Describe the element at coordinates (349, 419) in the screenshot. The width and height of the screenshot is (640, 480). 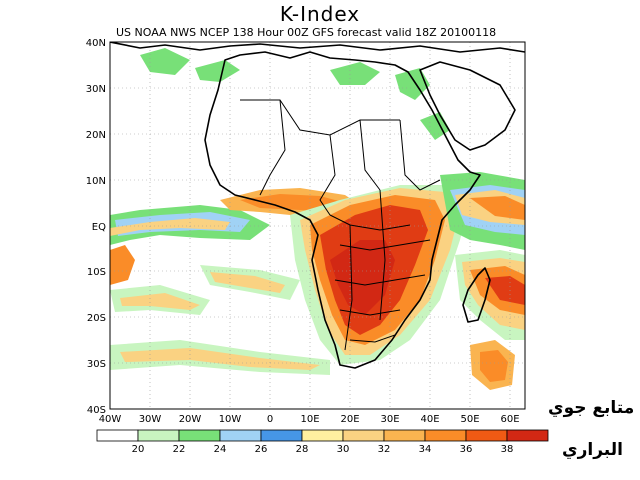
I see `lon-label: 20E` at that location.